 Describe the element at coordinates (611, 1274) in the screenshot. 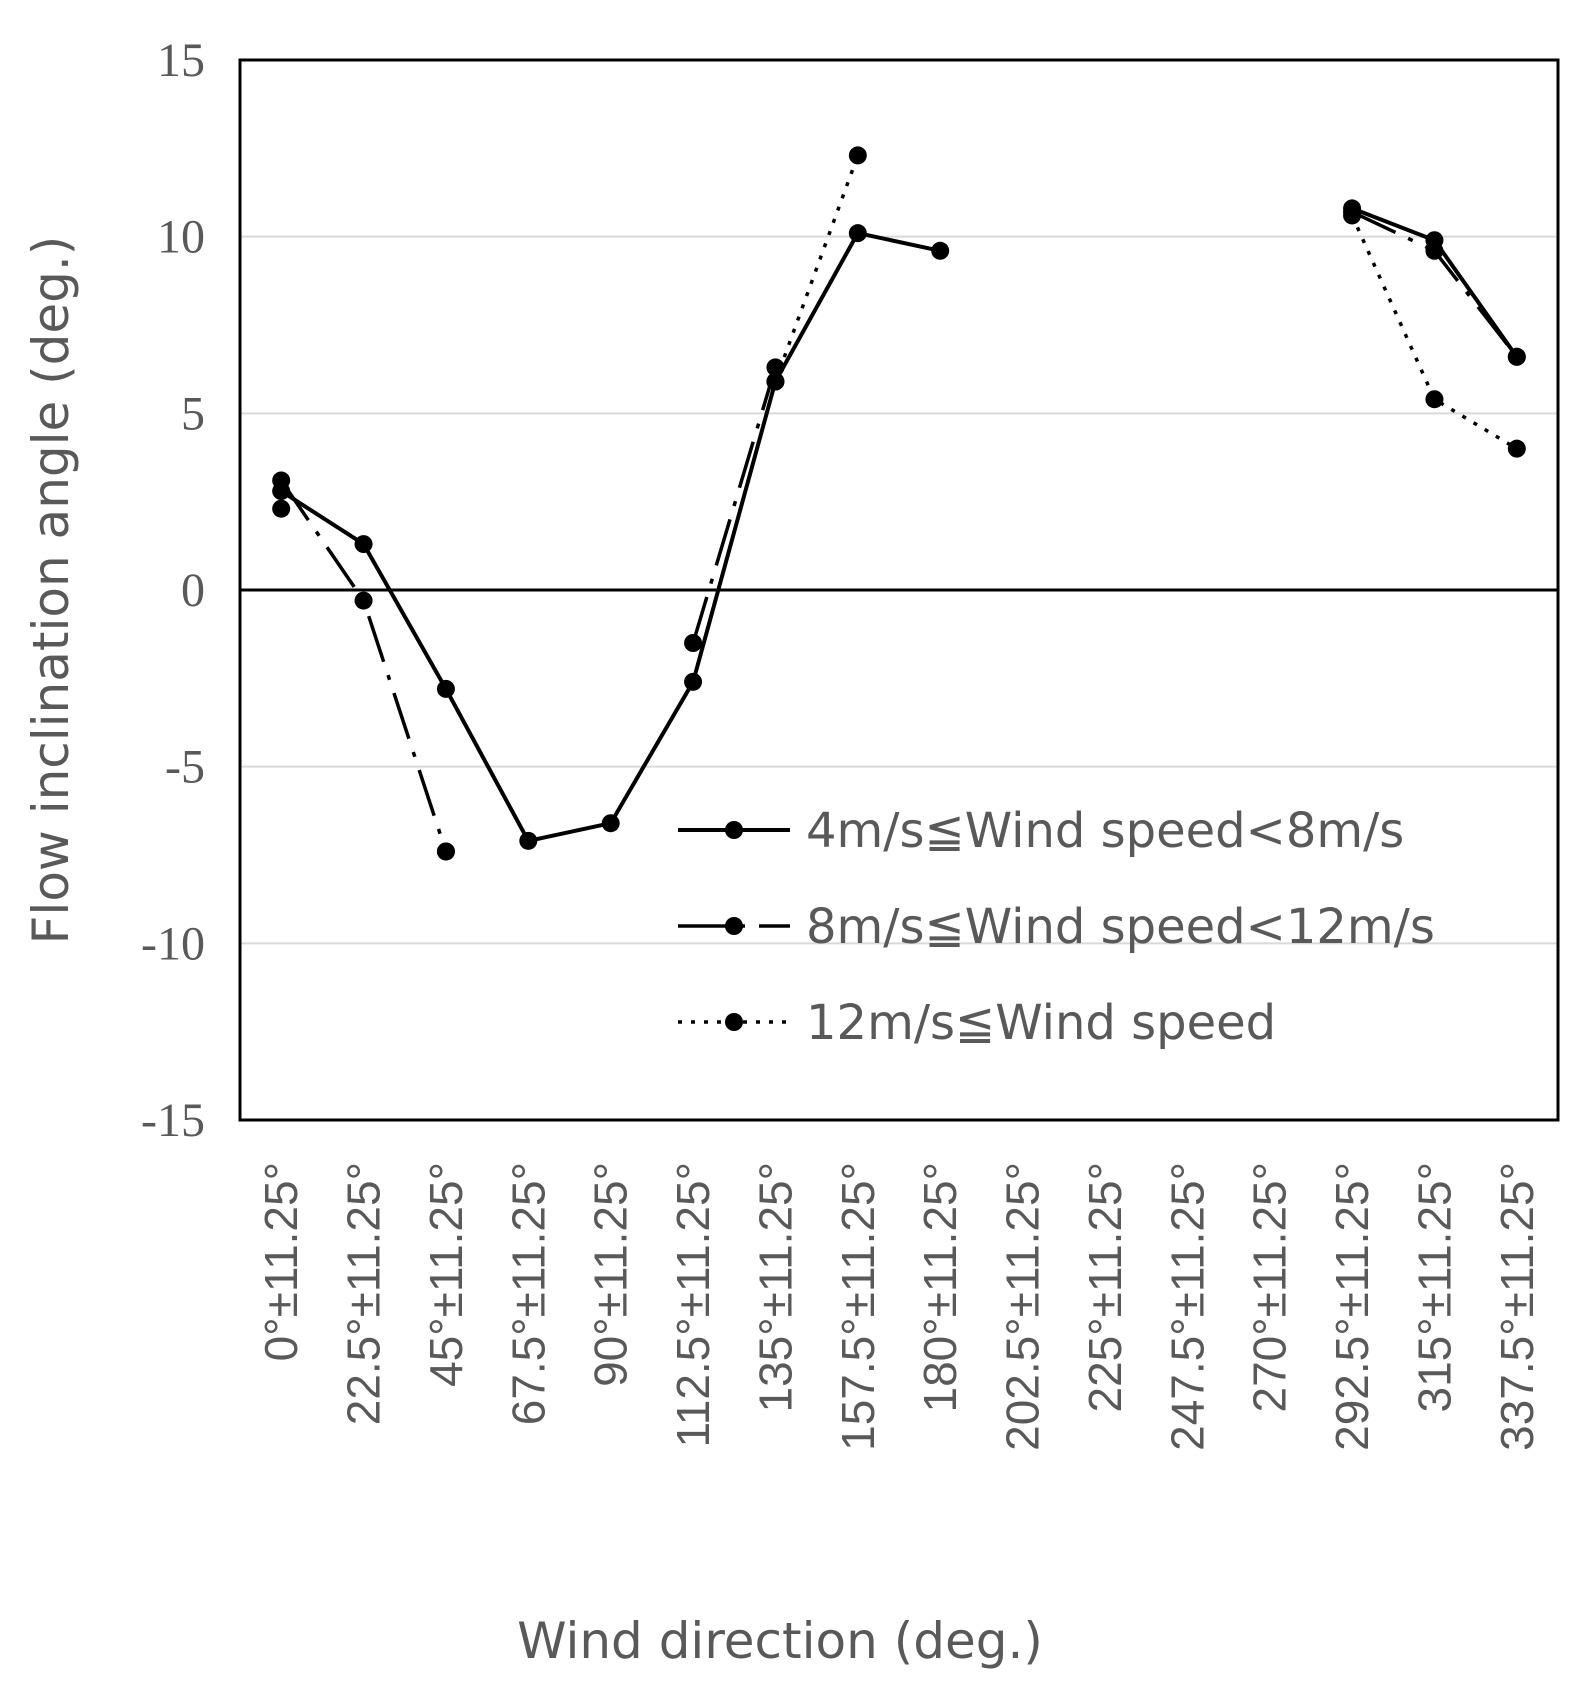

I see `x-tick-label: 90°±11.25°` at that location.